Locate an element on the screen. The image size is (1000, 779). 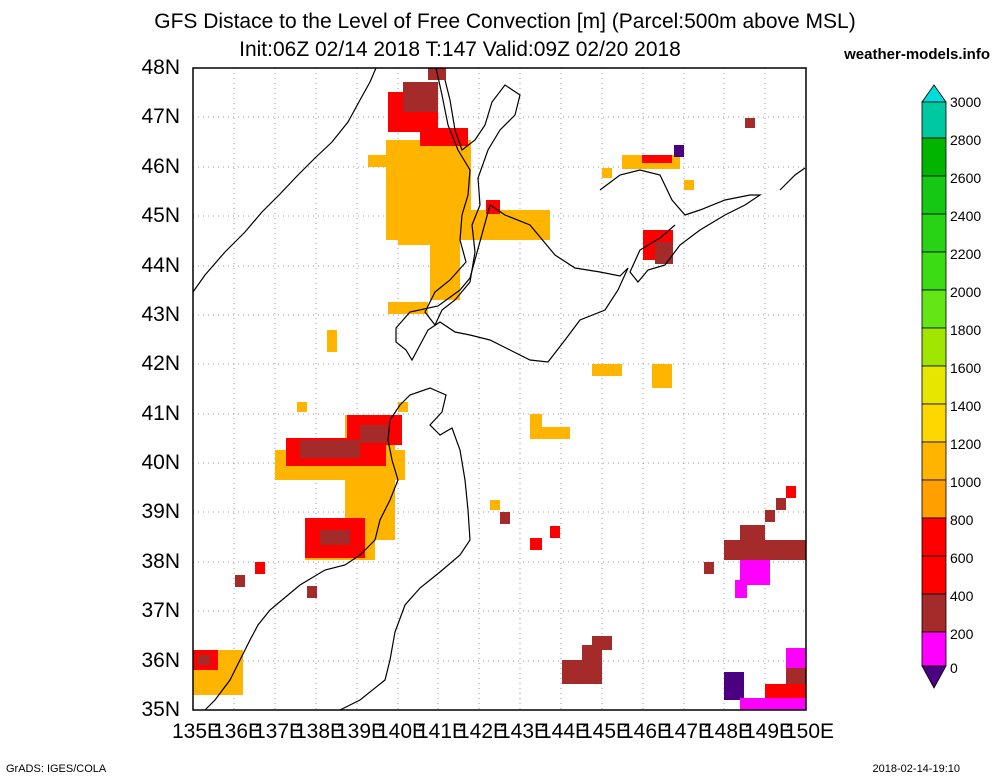
lat-label-36n: 36N is located at coordinates (160, 660).